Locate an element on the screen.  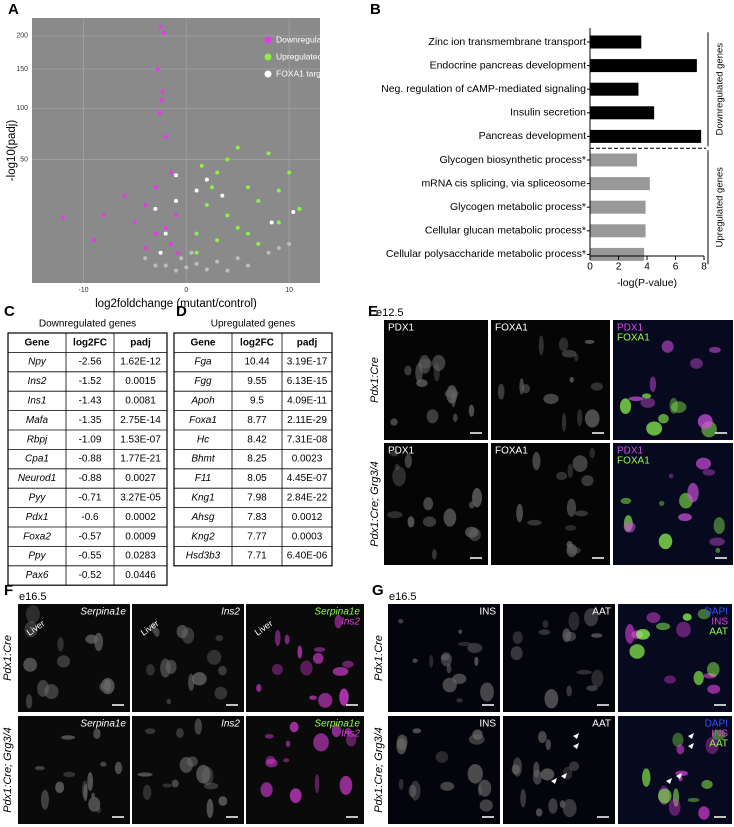
category-label: Glycogen biosynthetic process* is located at coordinates (513, 160).